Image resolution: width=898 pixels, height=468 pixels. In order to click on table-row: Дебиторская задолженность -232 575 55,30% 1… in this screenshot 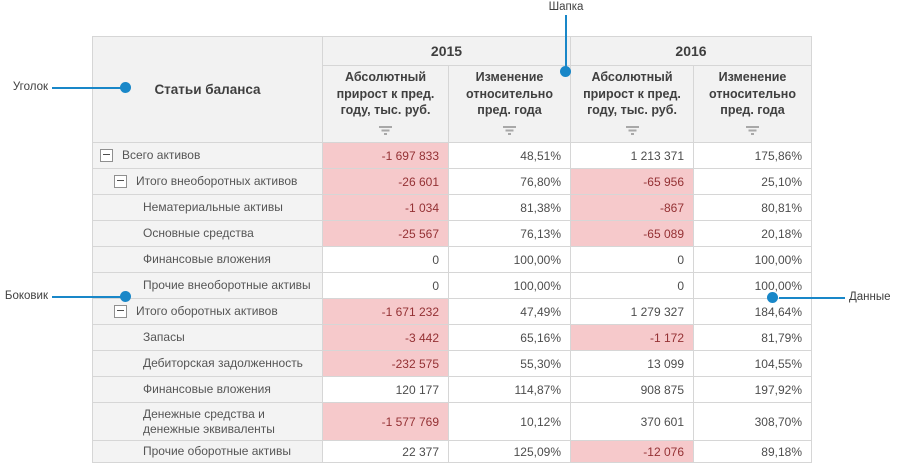, I will do `click(452, 363)`.